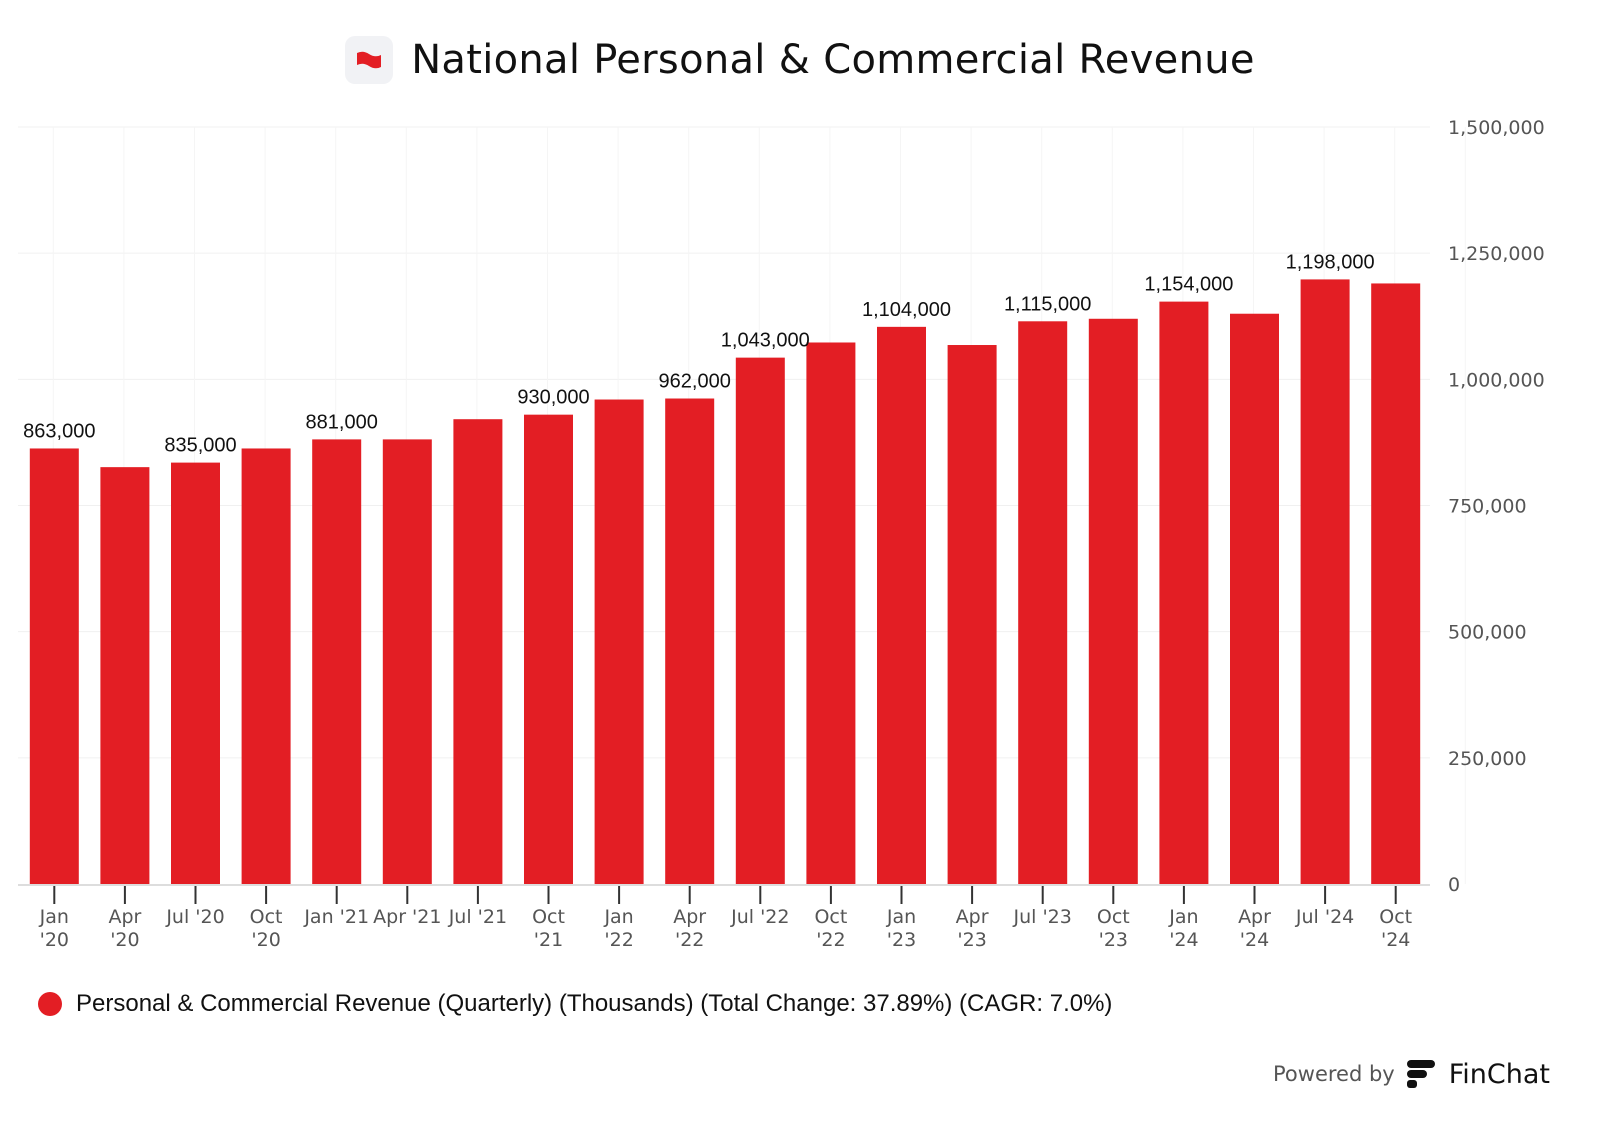 This screenshot has width=1600, height=1134. I want to click on national-bank-flag-icon, so click(369, 60).